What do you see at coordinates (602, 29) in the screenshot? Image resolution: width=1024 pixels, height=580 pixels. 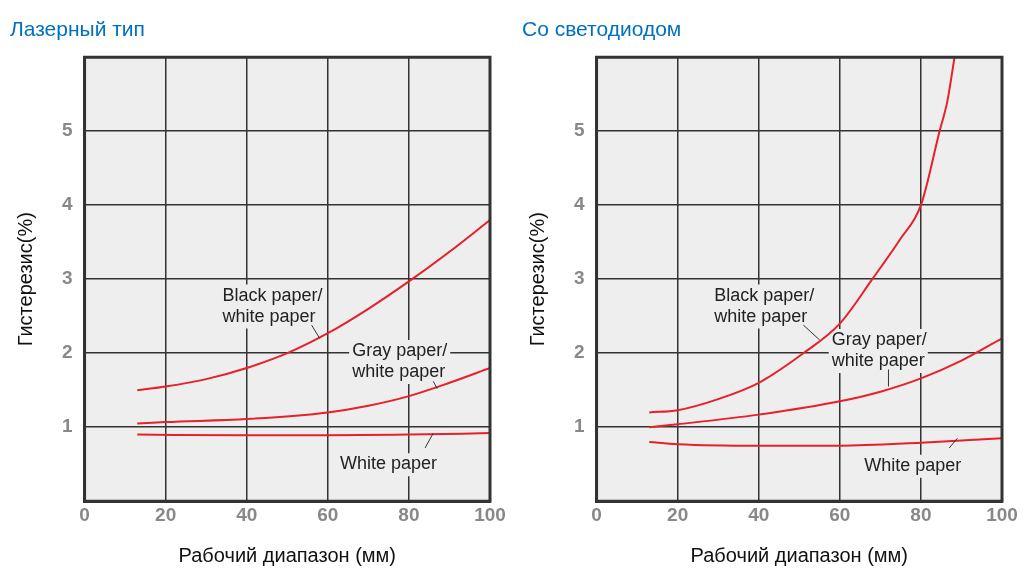 I see `chart-title: Со светодиодом` at bounding box center [602, 29].